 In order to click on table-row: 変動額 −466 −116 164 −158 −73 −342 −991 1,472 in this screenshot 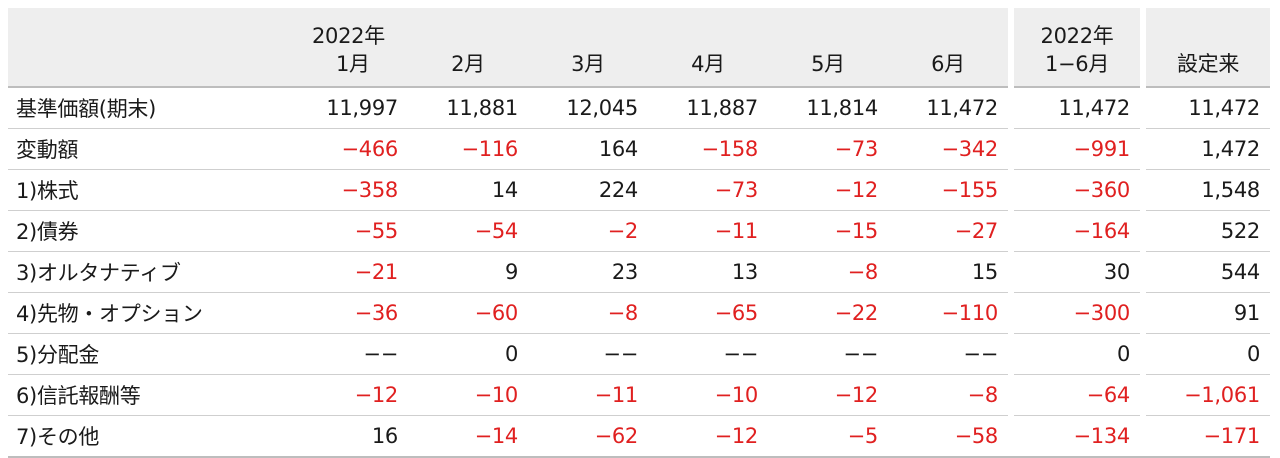, I will do `click(639, 149)`.